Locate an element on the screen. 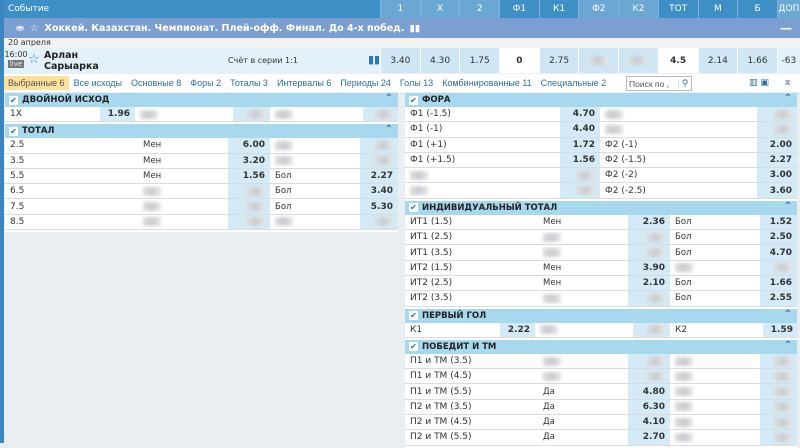  tab-3: Форы 2 is located at coordinates (206, 83).